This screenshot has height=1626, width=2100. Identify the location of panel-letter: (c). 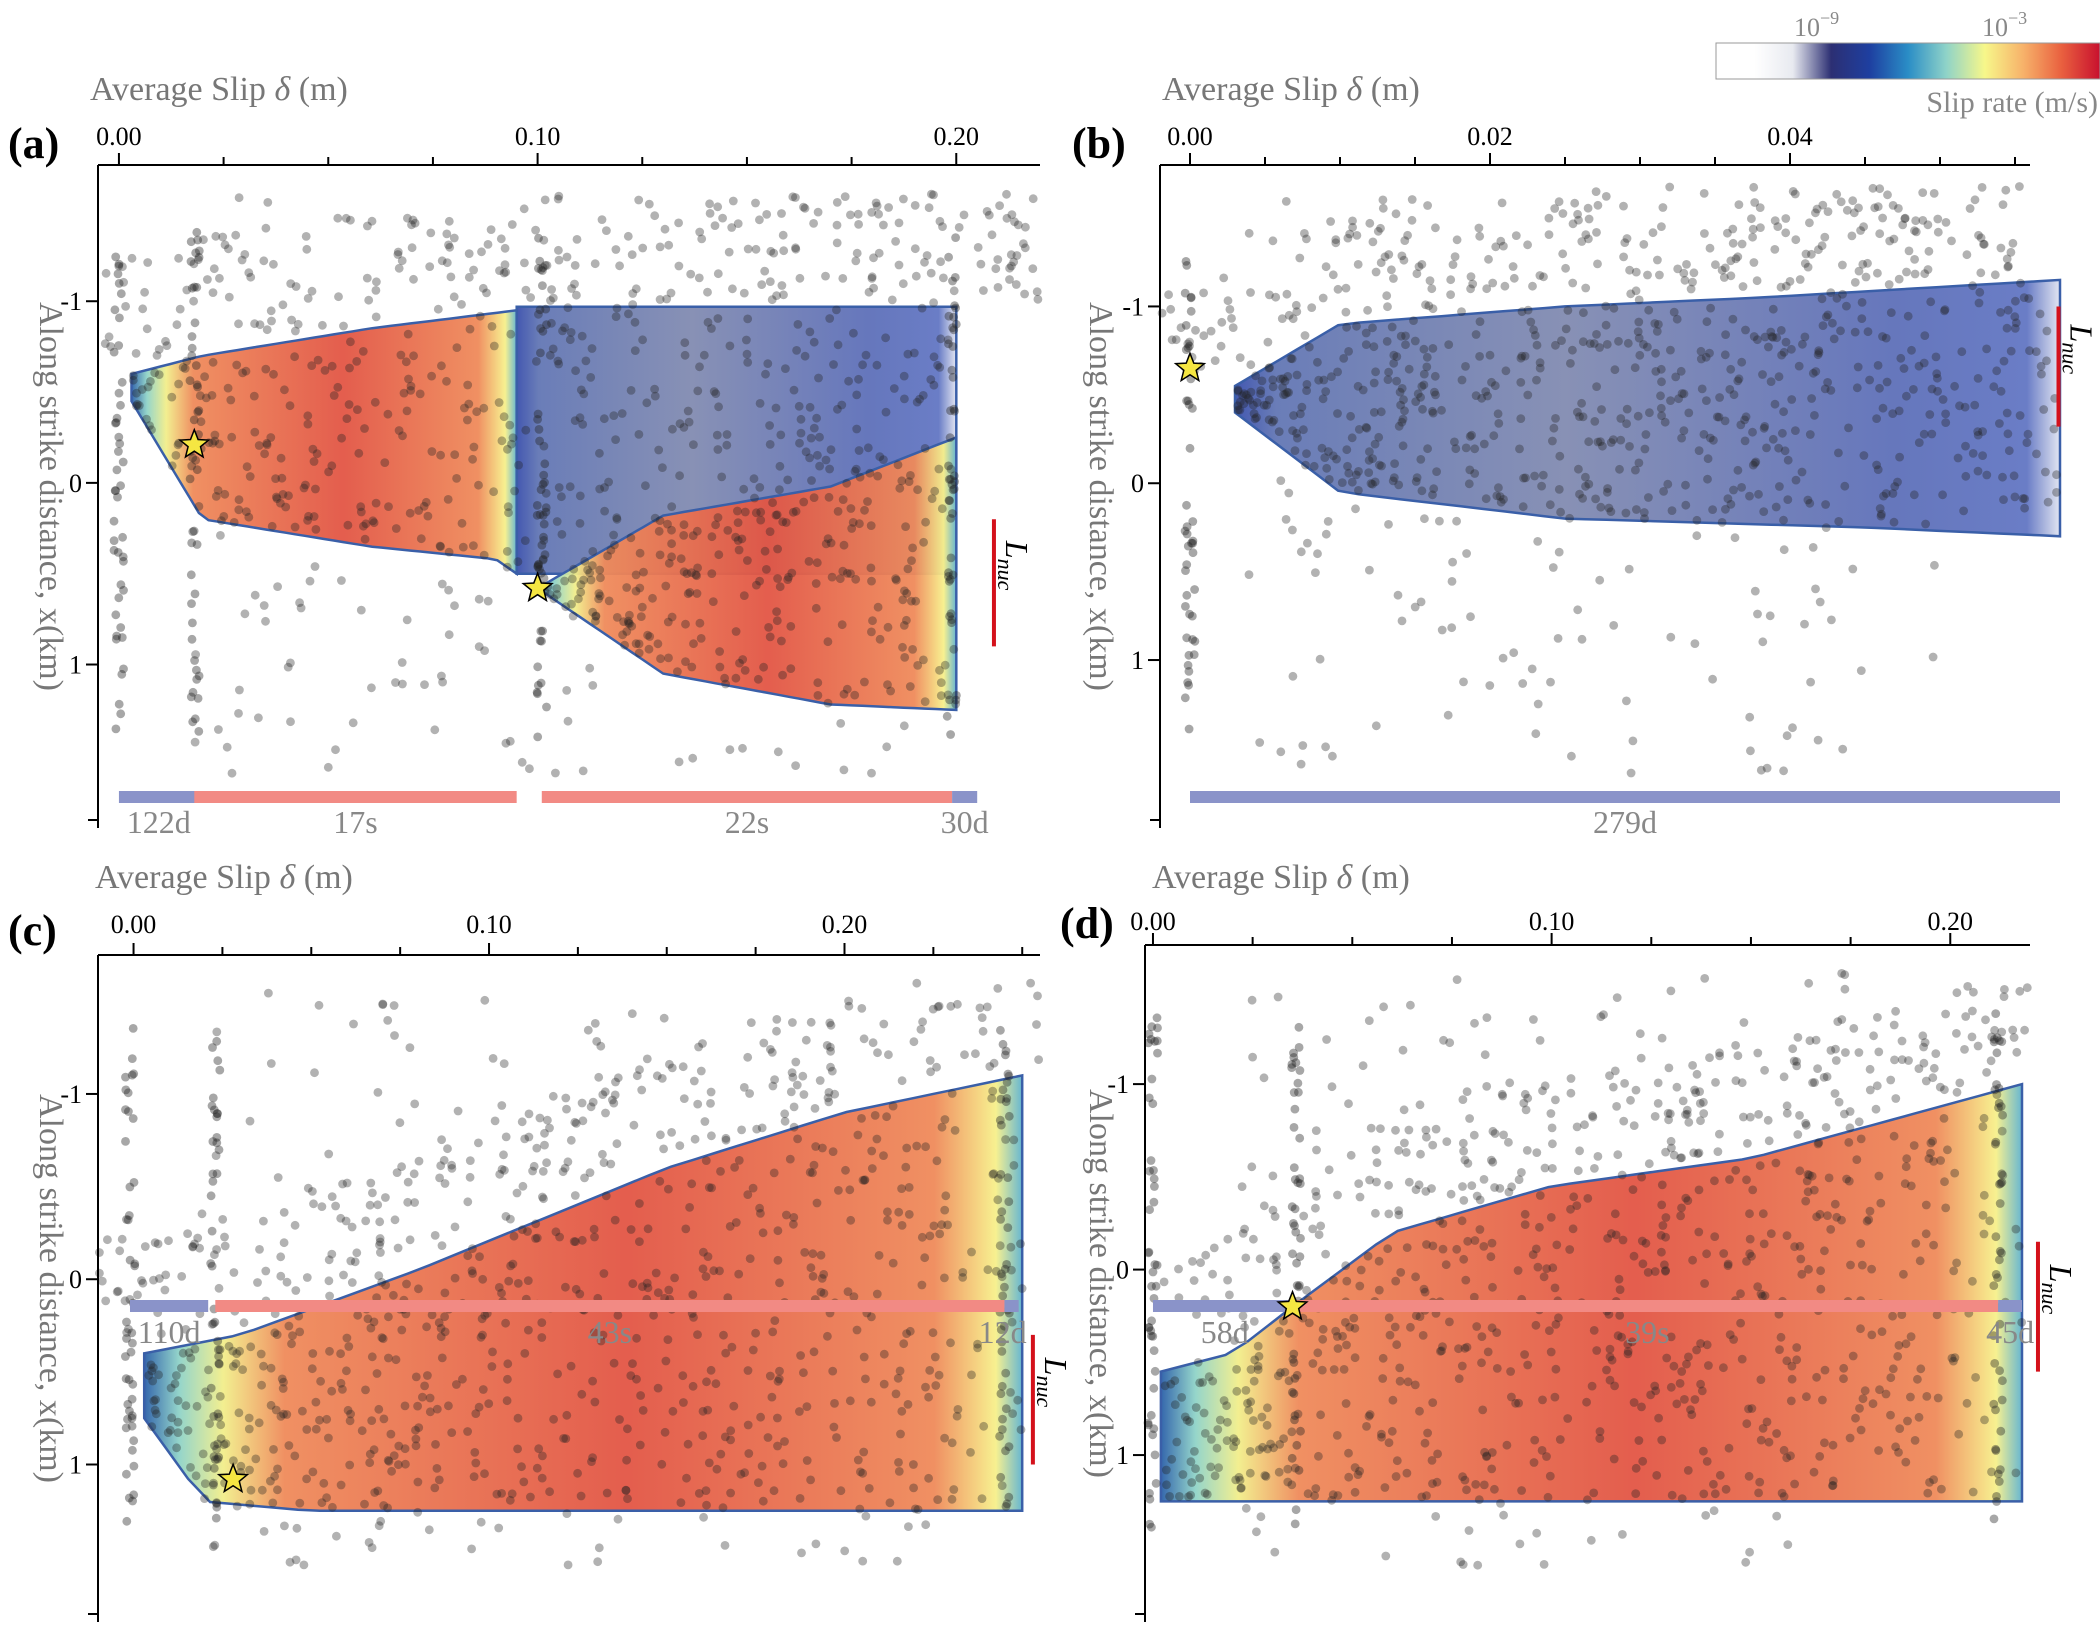
(32, 930).